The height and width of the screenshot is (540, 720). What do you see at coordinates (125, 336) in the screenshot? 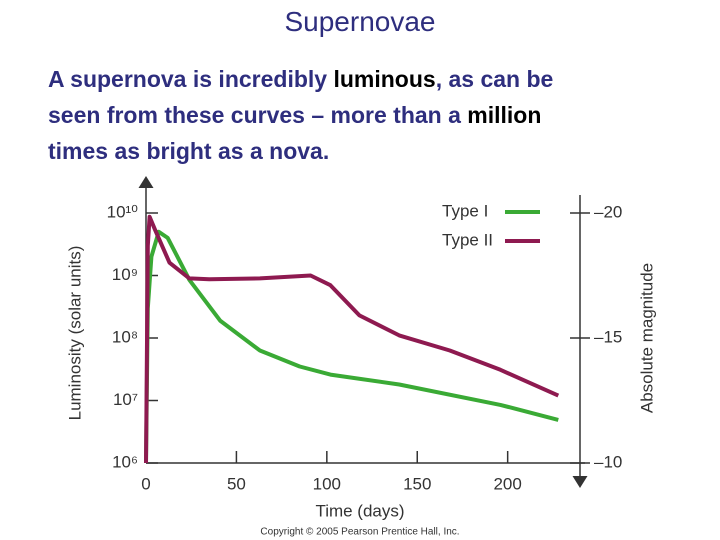
I see `y-tick-label: 10⁸` at bounding box center [125, 336].